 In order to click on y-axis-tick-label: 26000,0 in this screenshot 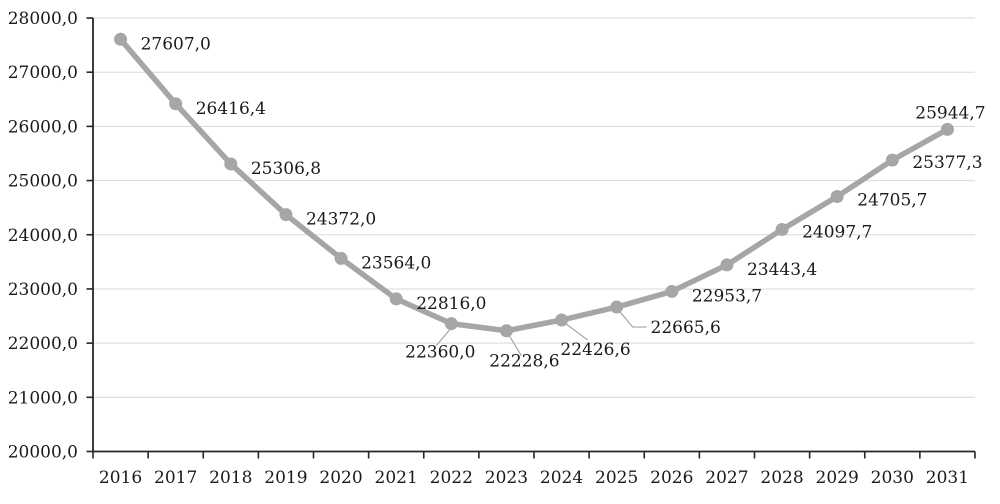, I will do `click(43, 127)`.